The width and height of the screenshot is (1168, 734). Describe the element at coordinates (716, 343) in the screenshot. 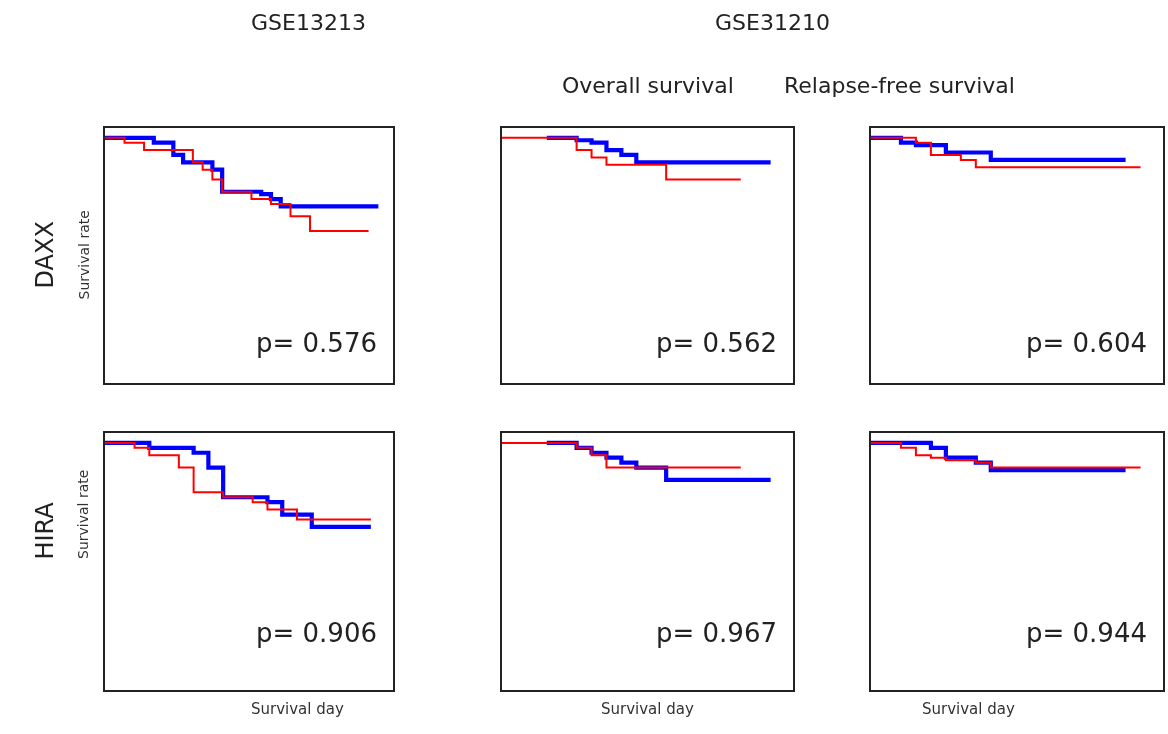

I see `annotation: p= 0.562` at that location.